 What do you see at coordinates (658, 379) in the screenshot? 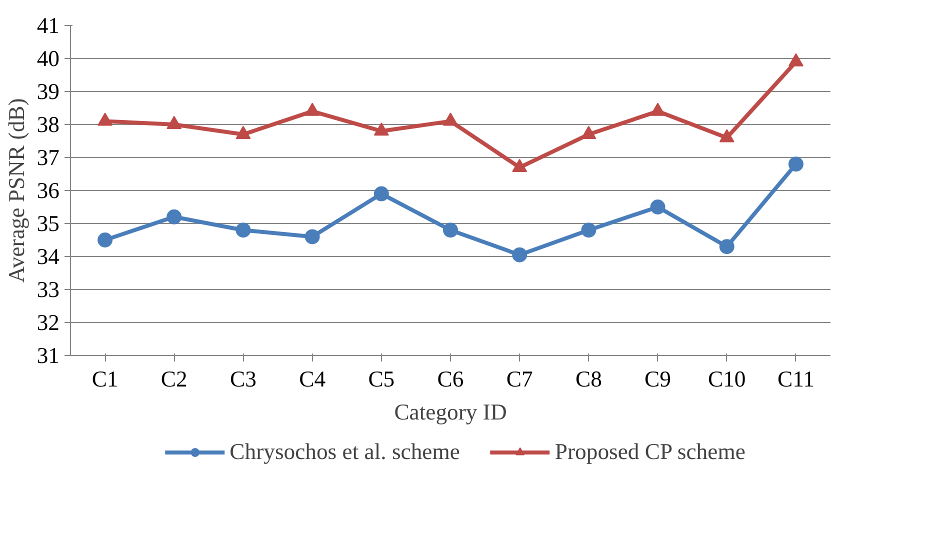
I see `x-tick-label: C9` at bounding box center [658, 379].